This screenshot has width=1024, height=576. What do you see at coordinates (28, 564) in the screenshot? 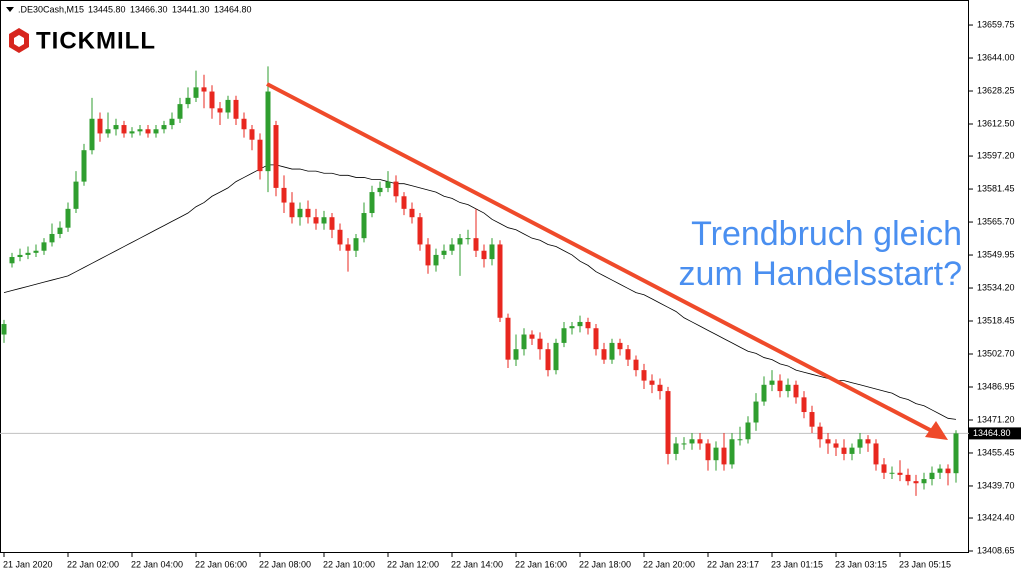
I see `x-tick-label: 21 Jan 2020` at bounding box center [28, 564].